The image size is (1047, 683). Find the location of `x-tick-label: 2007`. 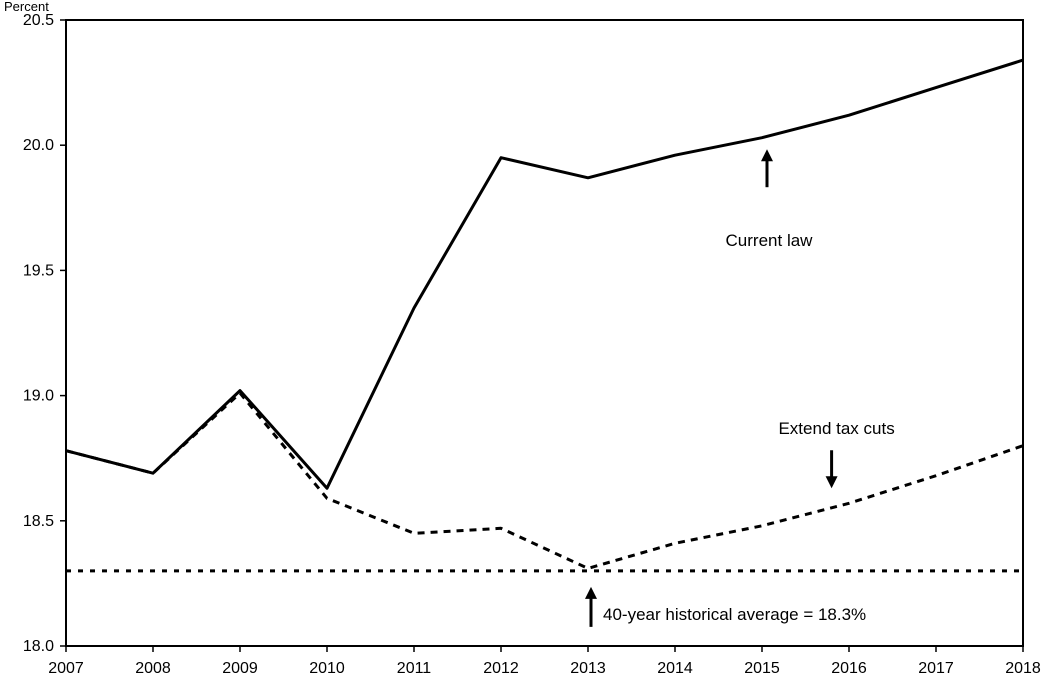

x-tick-label: 2007 is located at coordinates (66, 668).